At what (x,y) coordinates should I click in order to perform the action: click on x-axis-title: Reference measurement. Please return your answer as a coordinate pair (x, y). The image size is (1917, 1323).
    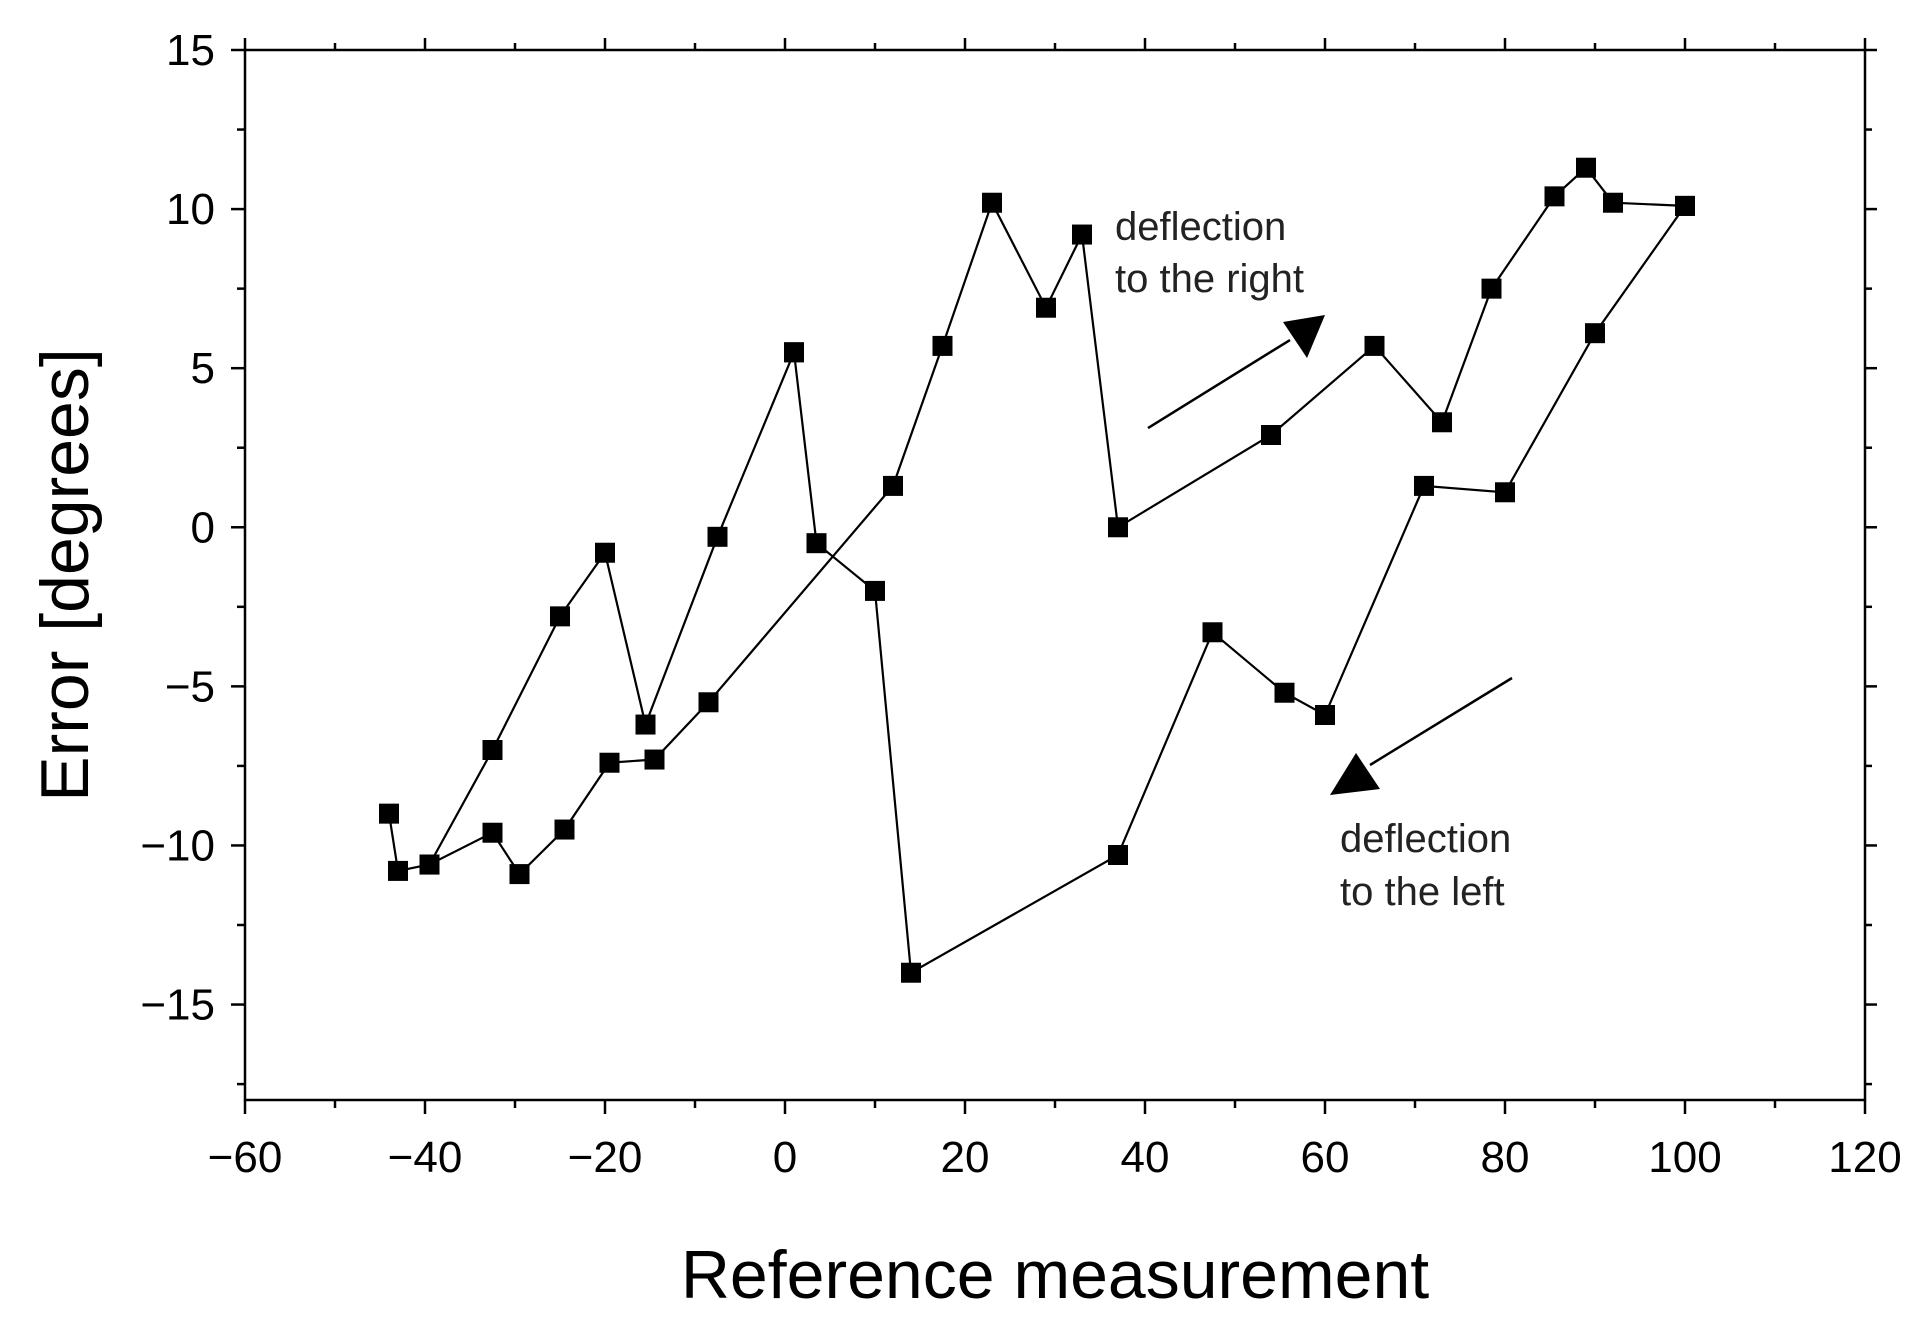
    Looking at the image, I should click on (1055, 1275).